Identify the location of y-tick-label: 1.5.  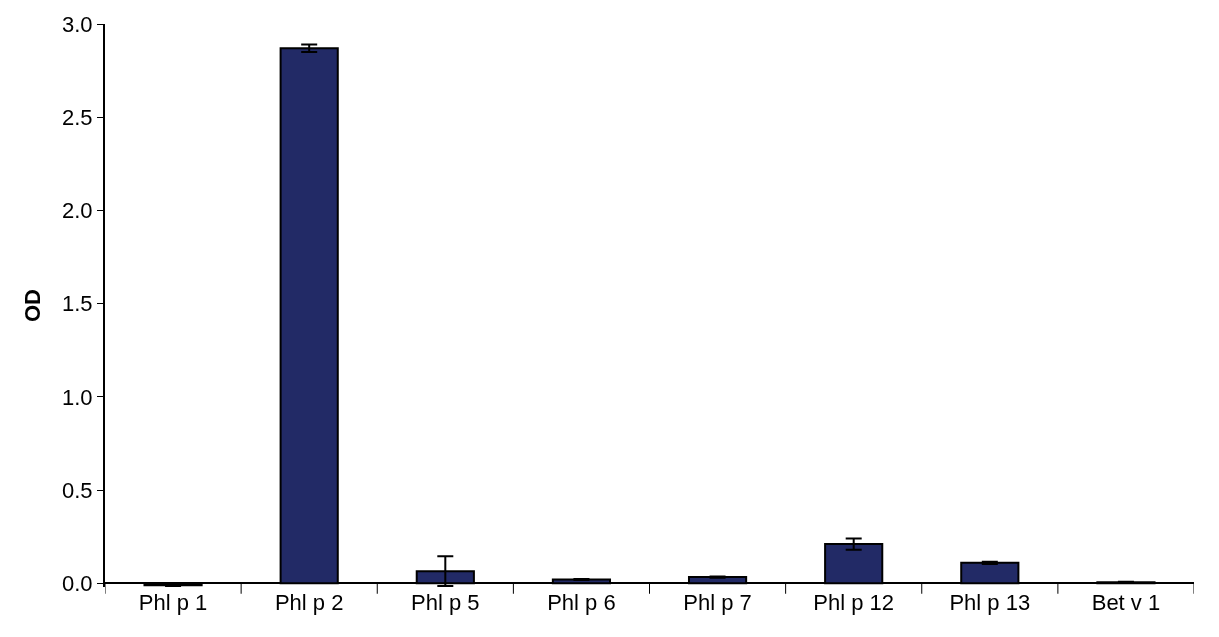
(77, 304).